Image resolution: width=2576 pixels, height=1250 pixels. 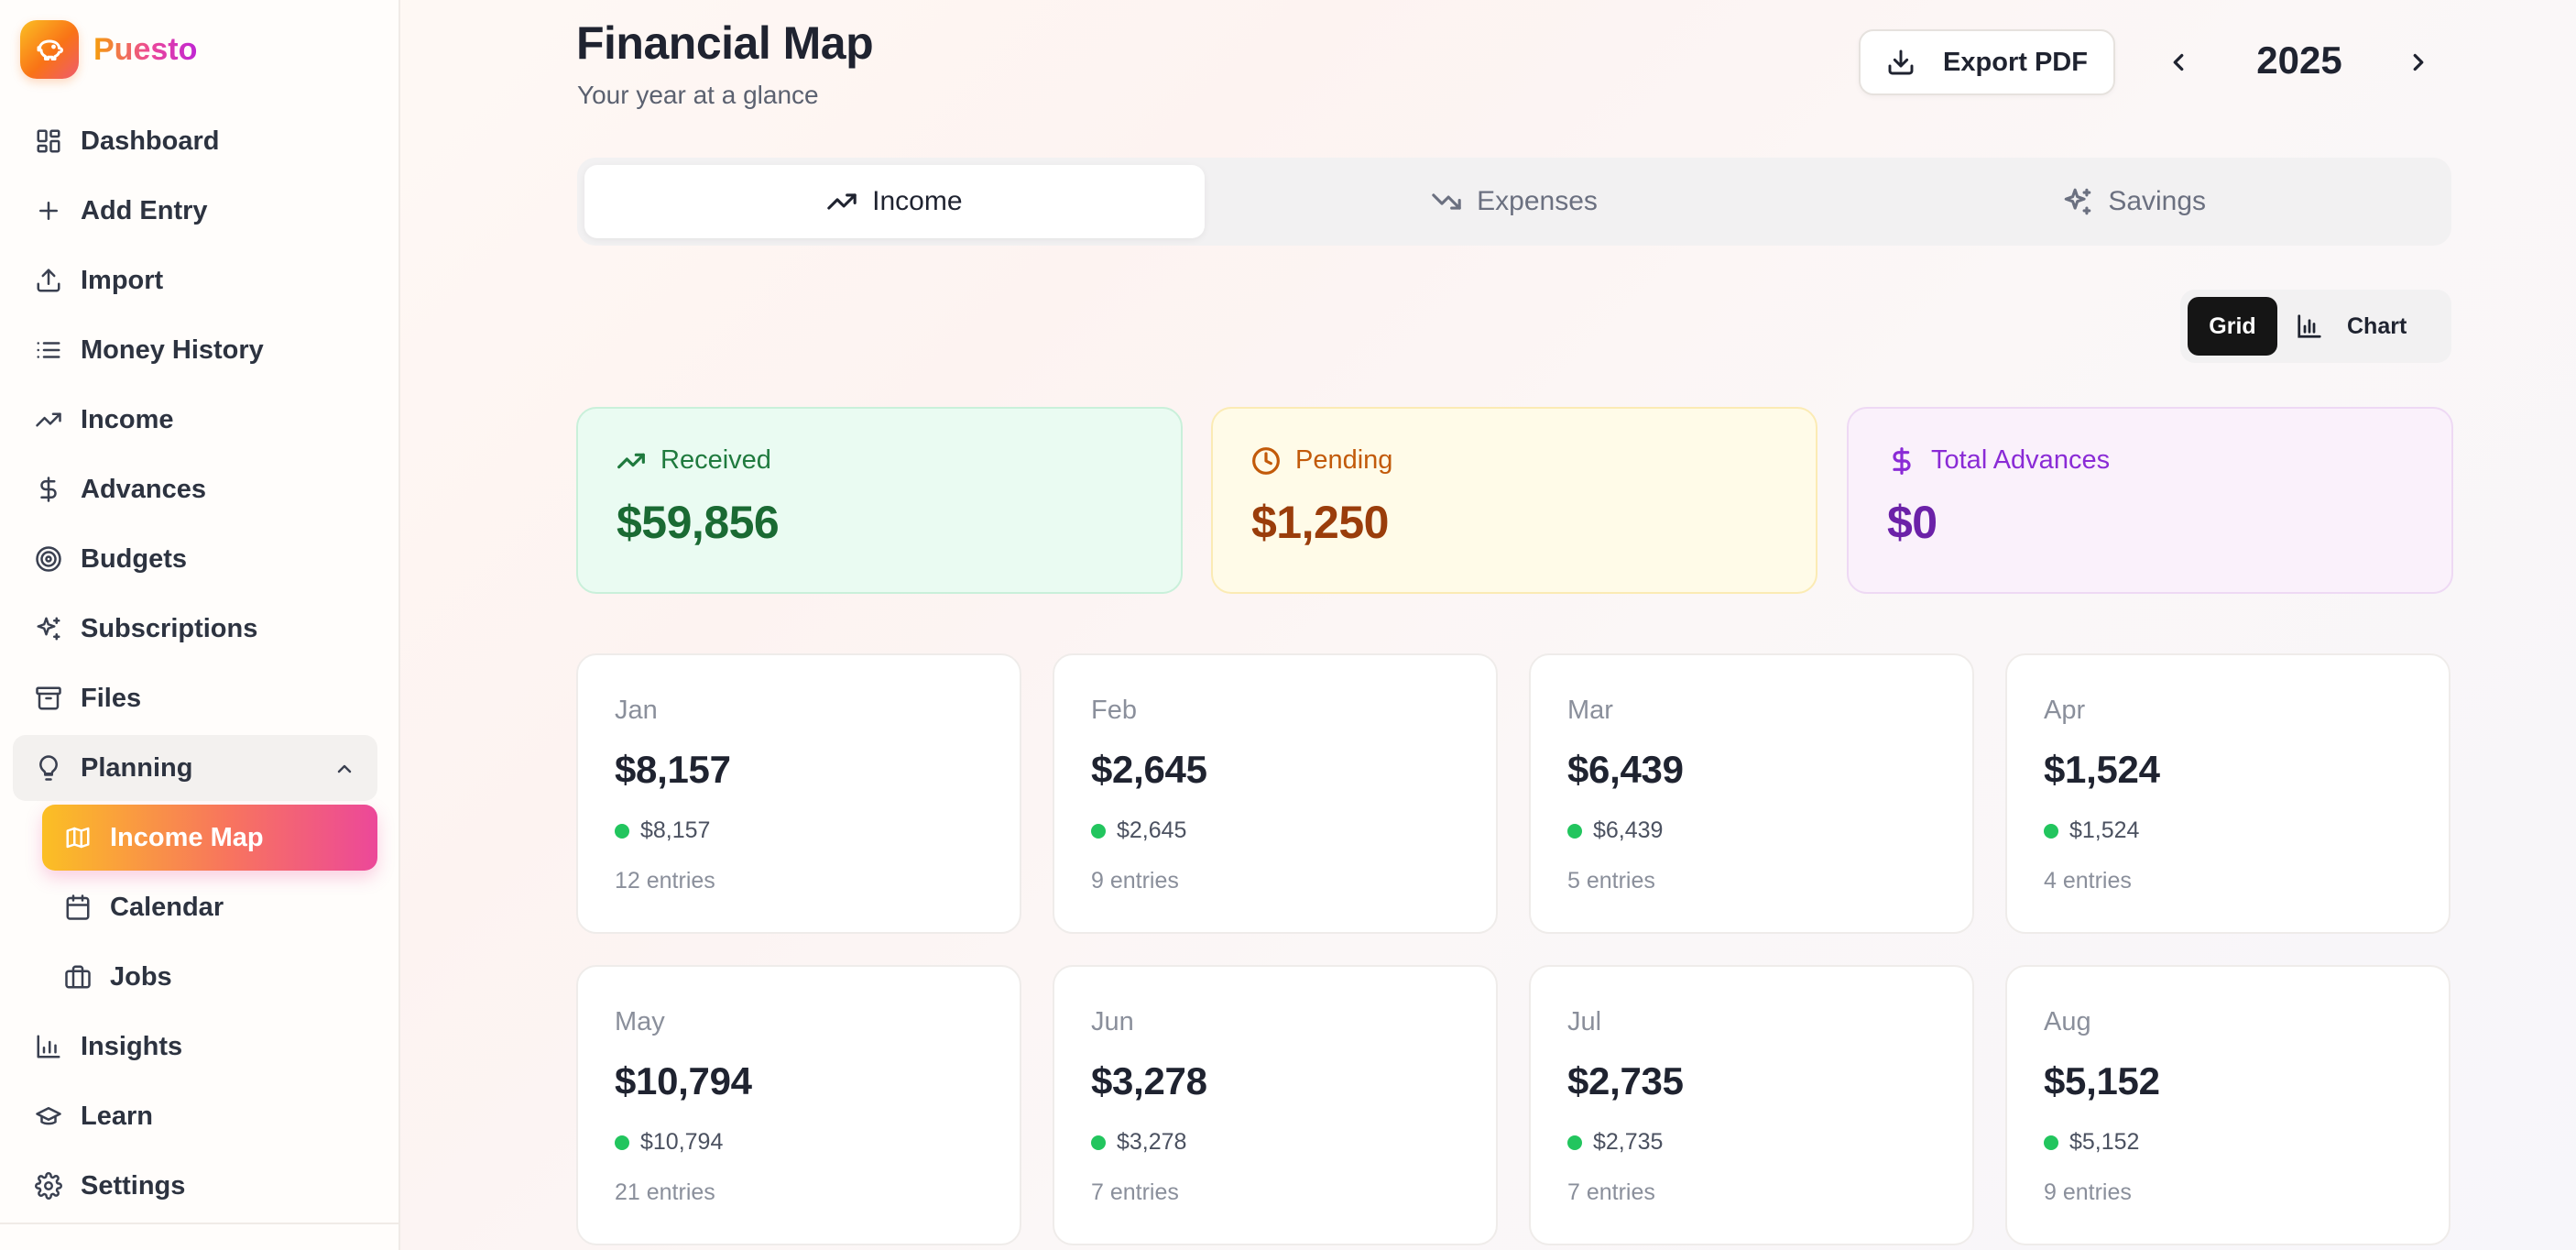 I want to click on entry-count: 4 entries, so click(x=2088, y=881).